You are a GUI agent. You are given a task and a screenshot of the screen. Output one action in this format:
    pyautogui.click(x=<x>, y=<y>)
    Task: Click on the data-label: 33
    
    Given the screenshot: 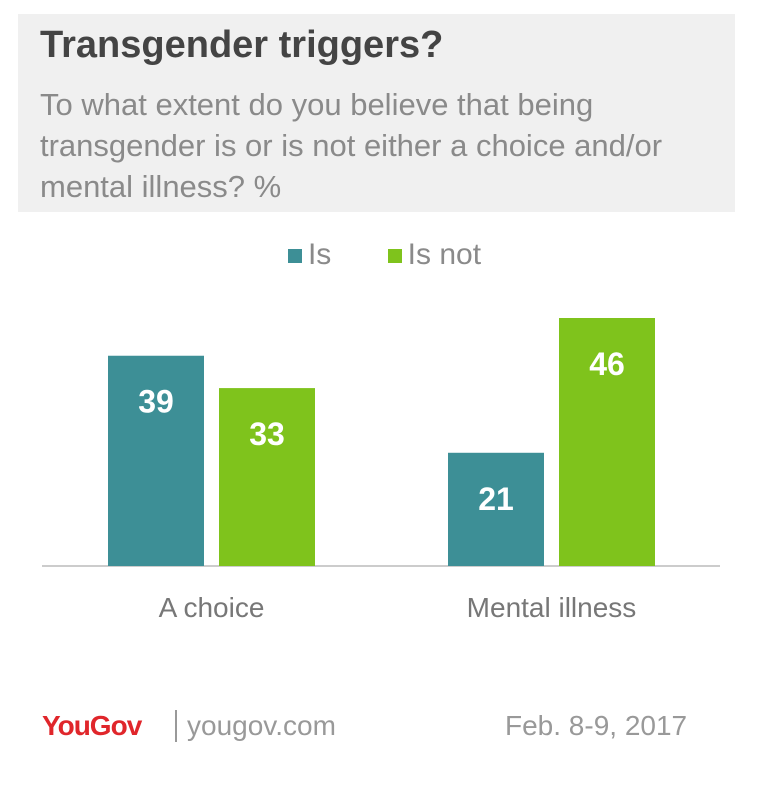 What is the action you would take?
    pyautogui.click(x=267, y=434)
    